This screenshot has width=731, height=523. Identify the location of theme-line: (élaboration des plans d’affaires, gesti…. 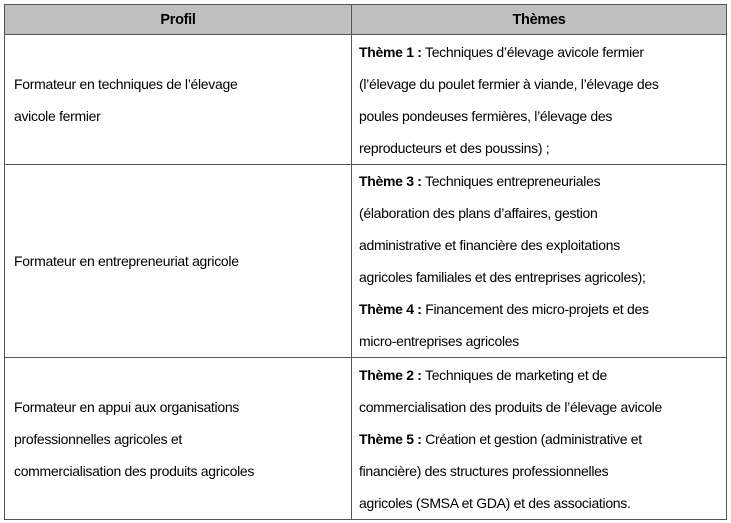
(478, 213).